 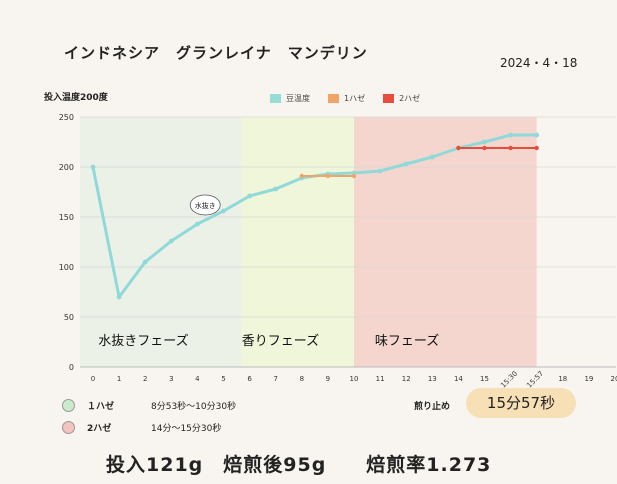 I want to click on second-crack-note-range: 14分〜15分30秒, so click(x=186, y=428).